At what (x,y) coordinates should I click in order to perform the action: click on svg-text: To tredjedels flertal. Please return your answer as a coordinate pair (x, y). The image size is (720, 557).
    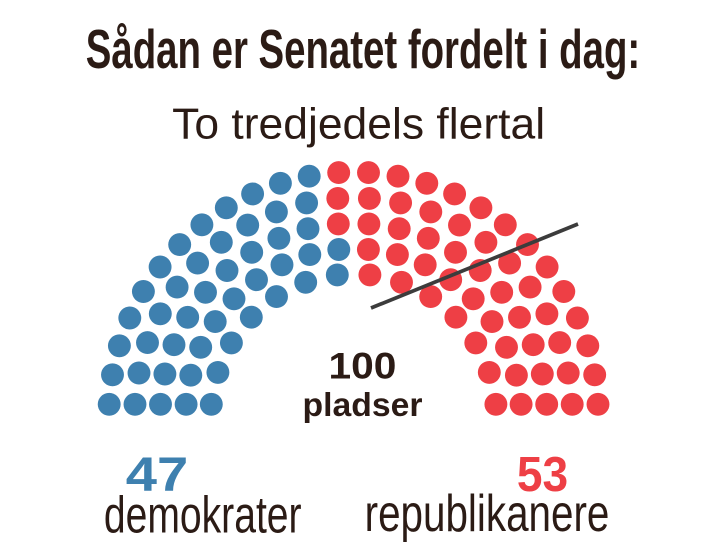
    Looking at the image, I should click on (358, 123).